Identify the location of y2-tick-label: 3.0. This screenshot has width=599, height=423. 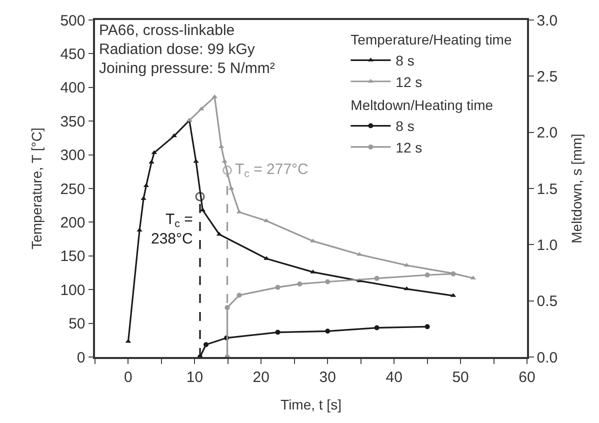
(547, 21).